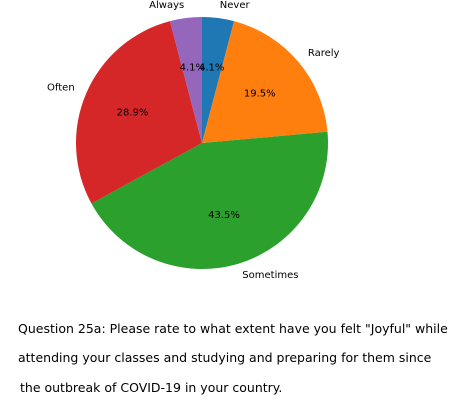 The image size is (450, 404). I want to click on pie-percent-label-often: 28.9%, so click(133, 113).